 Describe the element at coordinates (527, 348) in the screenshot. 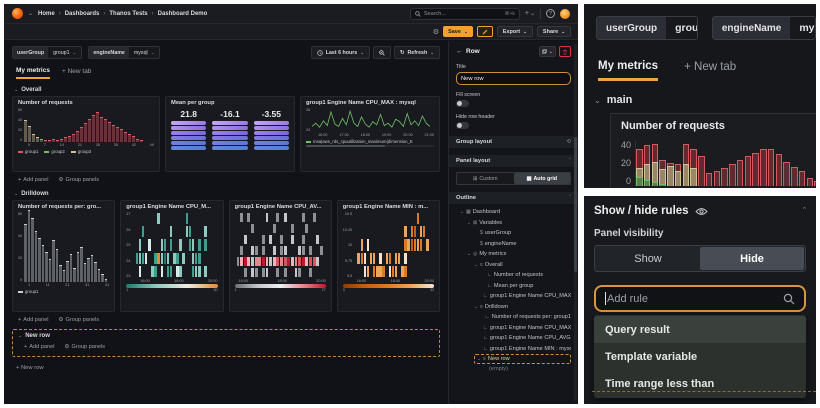

I see `outline-node-group1-engine-name-min-mysql: ∟ group1 Engine Name MIN : mysql` at that location.